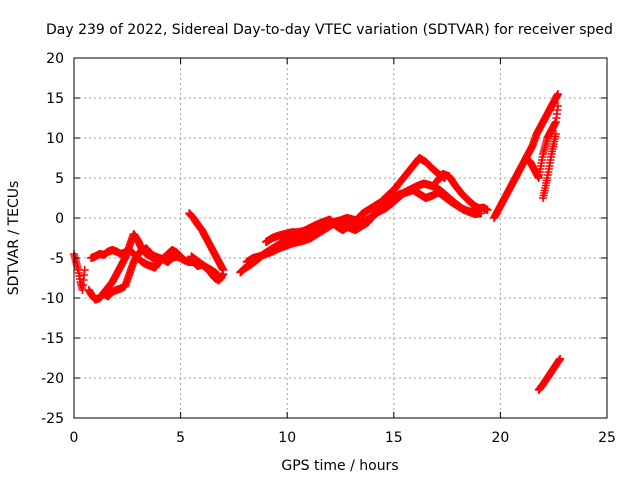  What do you see at coordinates (74, 438) in the screenshot?
I see `x-tick-label: 0` at bounding box center [74, 438].